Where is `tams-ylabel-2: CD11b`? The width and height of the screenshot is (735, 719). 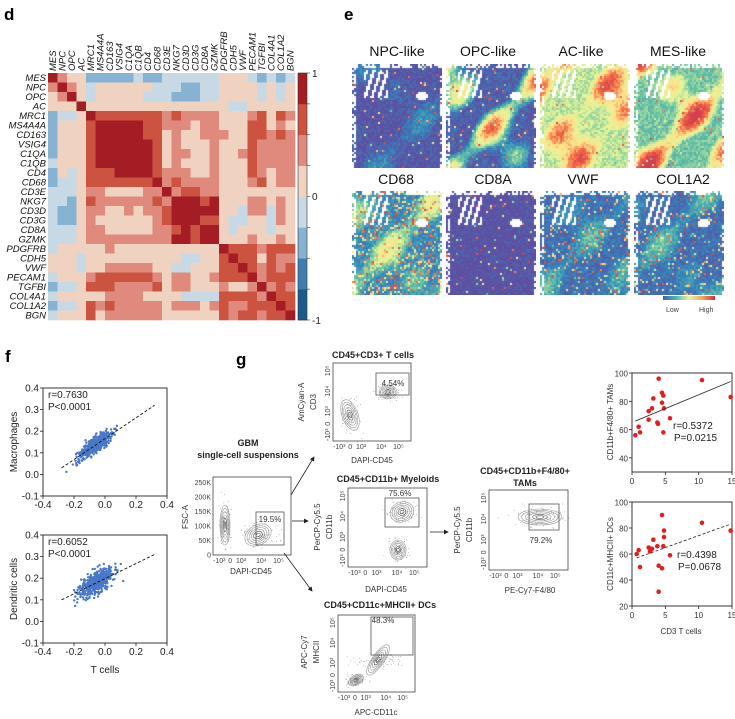
tams-ylabel-2: CD11b is located at coordinates (469, 529).